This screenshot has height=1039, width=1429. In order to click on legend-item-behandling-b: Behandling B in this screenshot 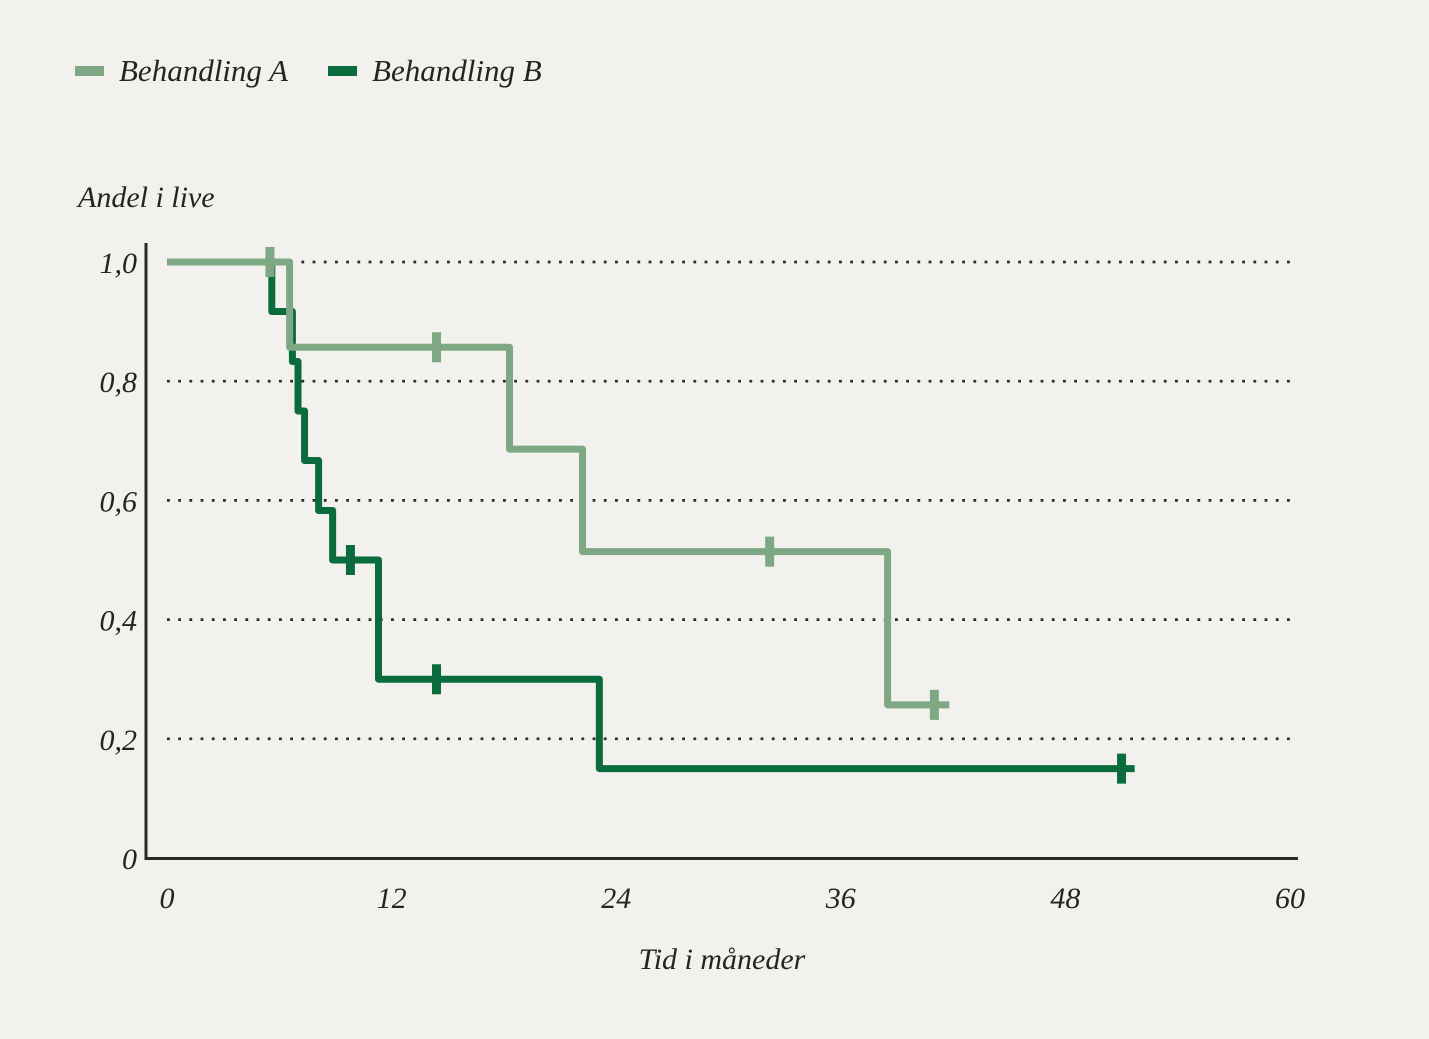, I will do `click(435, 70)`.